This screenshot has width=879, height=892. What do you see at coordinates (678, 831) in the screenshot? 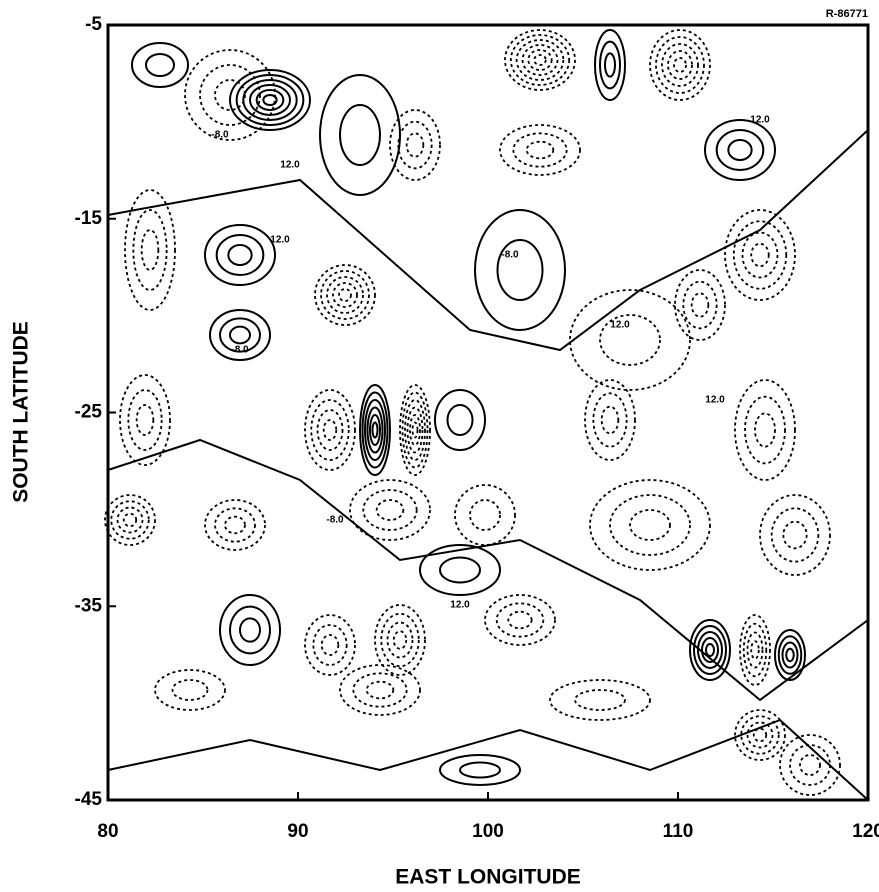
I see `x-tick-label: 110` at bounding box center [678, 831].